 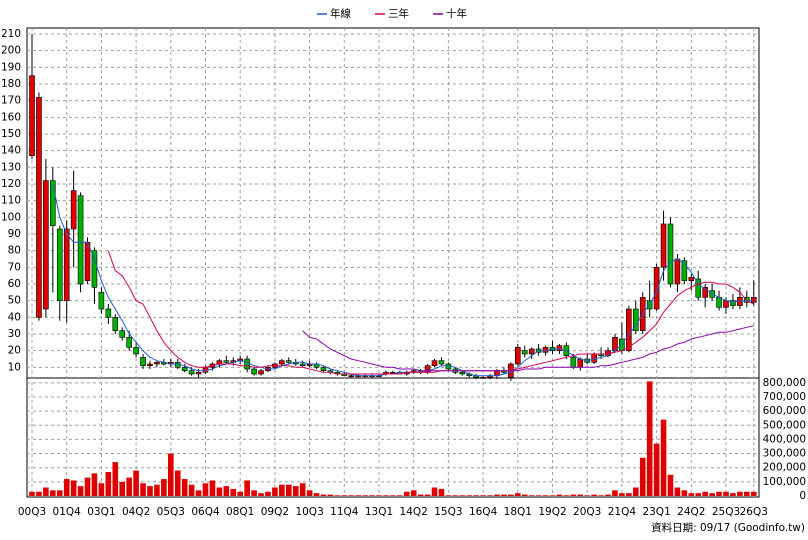 I want to click on y-tick-label: 10, so click(x=14, y=367).